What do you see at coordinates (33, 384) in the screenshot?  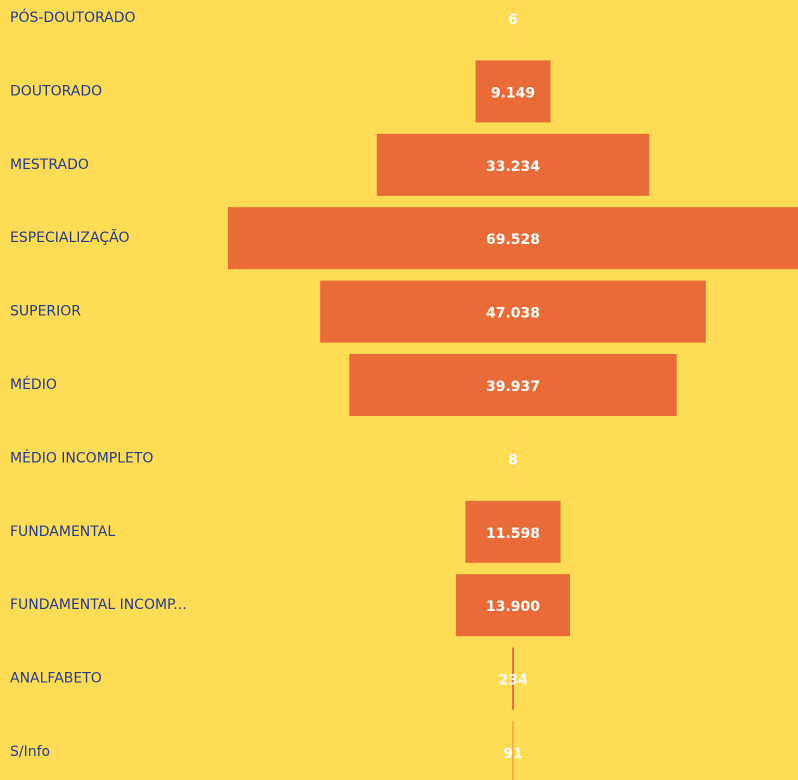 I see `category-label: MÉDIO` at bounding box center [33, 384].